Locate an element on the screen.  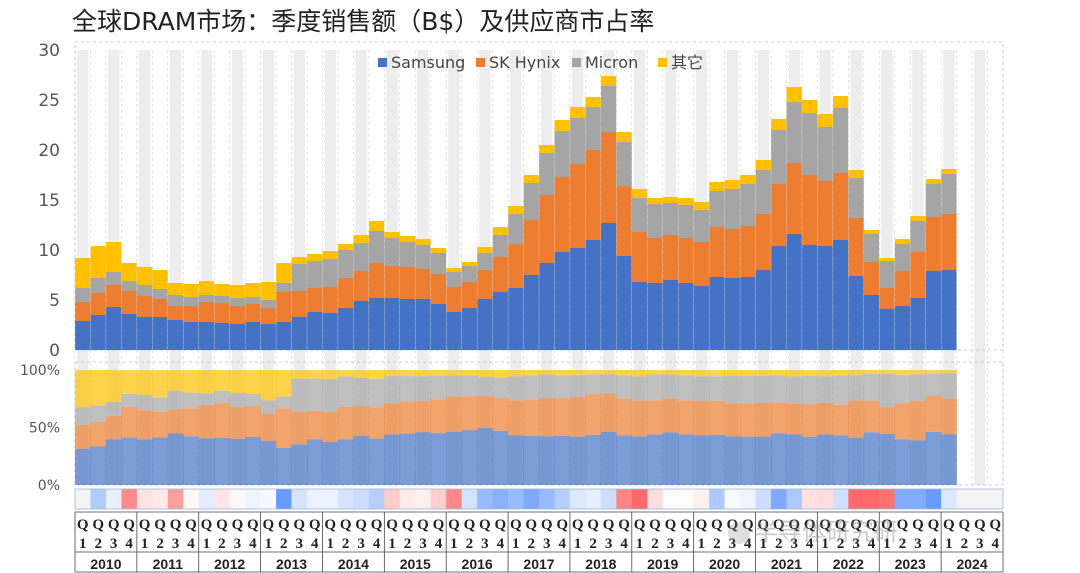
background-stripe is located at coordinates (237, 267).